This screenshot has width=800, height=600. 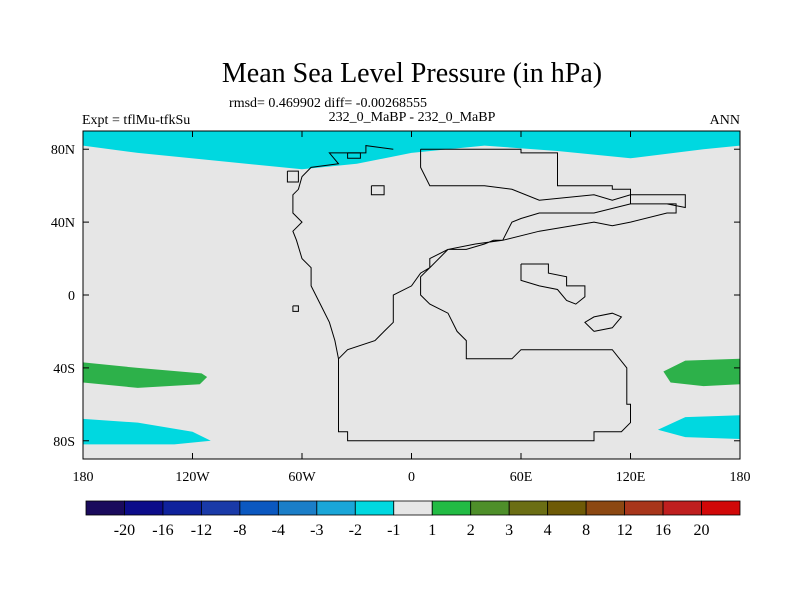 I want to click on y-tick-label: 80N, so click(x=63, y=150).